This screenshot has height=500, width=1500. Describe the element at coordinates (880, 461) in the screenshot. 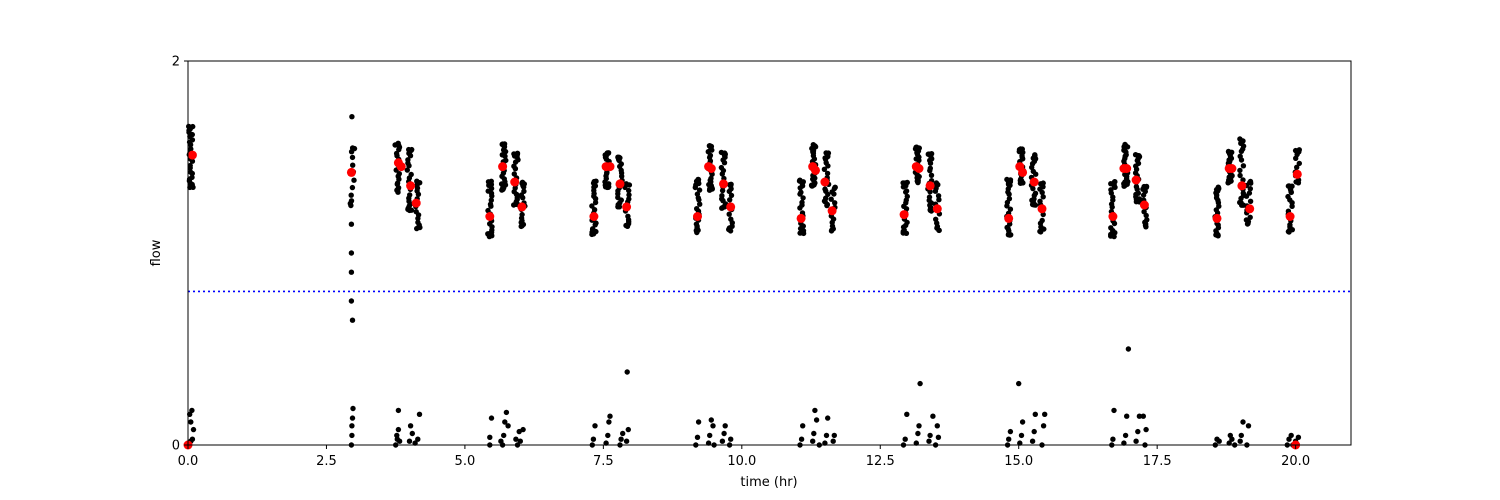

I see `x-tick-label: 12.5` at that location.